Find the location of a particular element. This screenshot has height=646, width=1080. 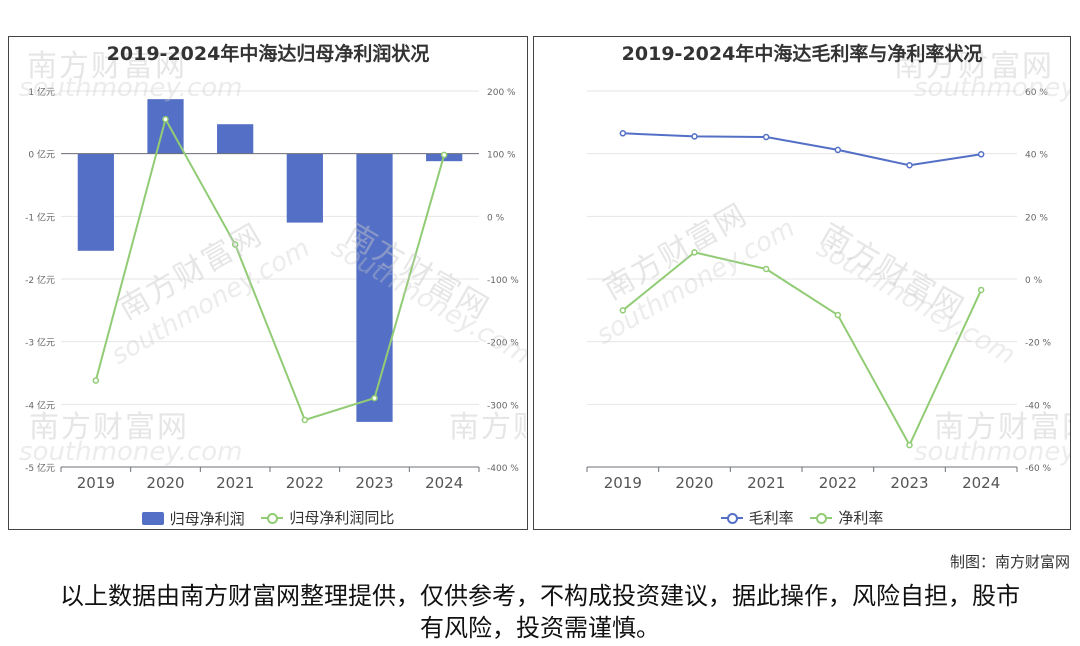

right-axis-tick-label: 60 % is located at coordinates (1036, 93).